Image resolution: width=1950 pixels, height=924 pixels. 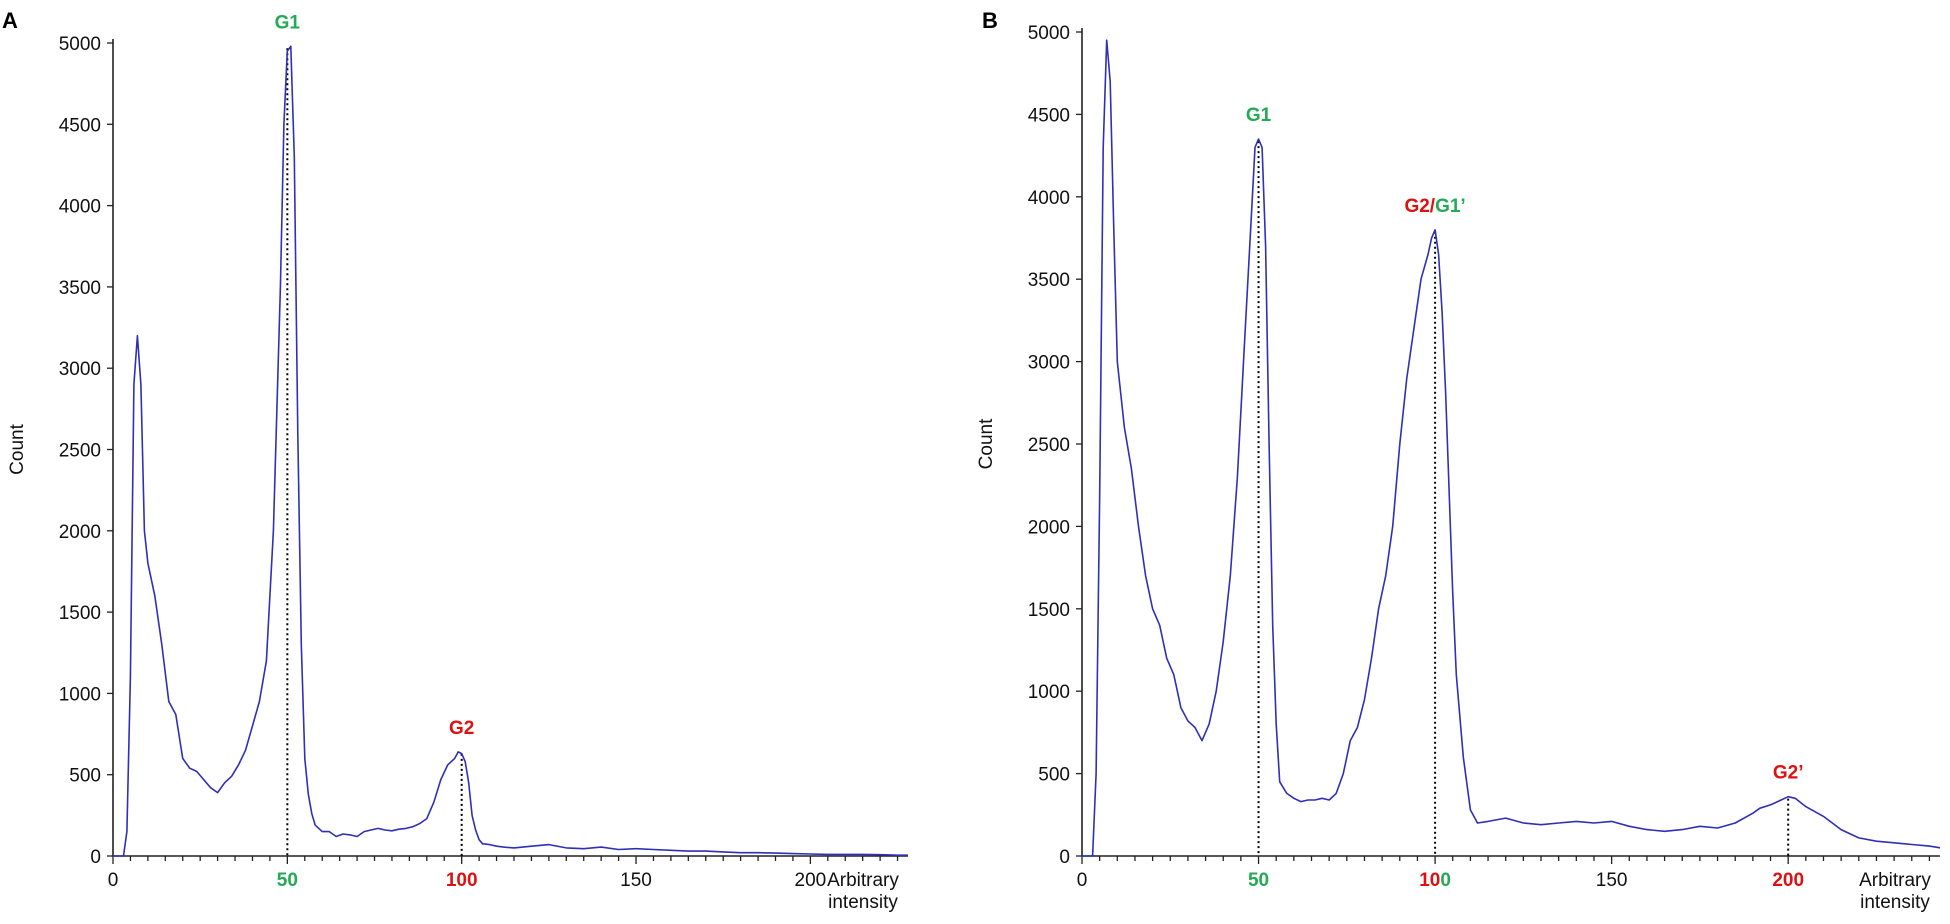 What do you see at coordinates (1049, 198) in the screenshot?
I see `panel-b-y-tick-label: 4000` at bounding box center [1049, 198].